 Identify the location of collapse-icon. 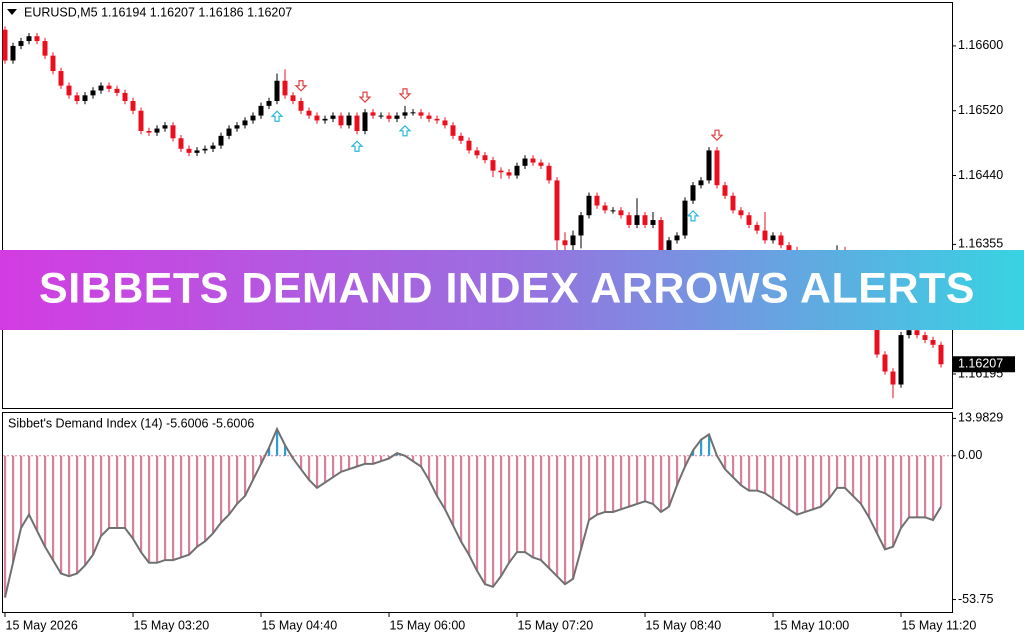
(12, 12).